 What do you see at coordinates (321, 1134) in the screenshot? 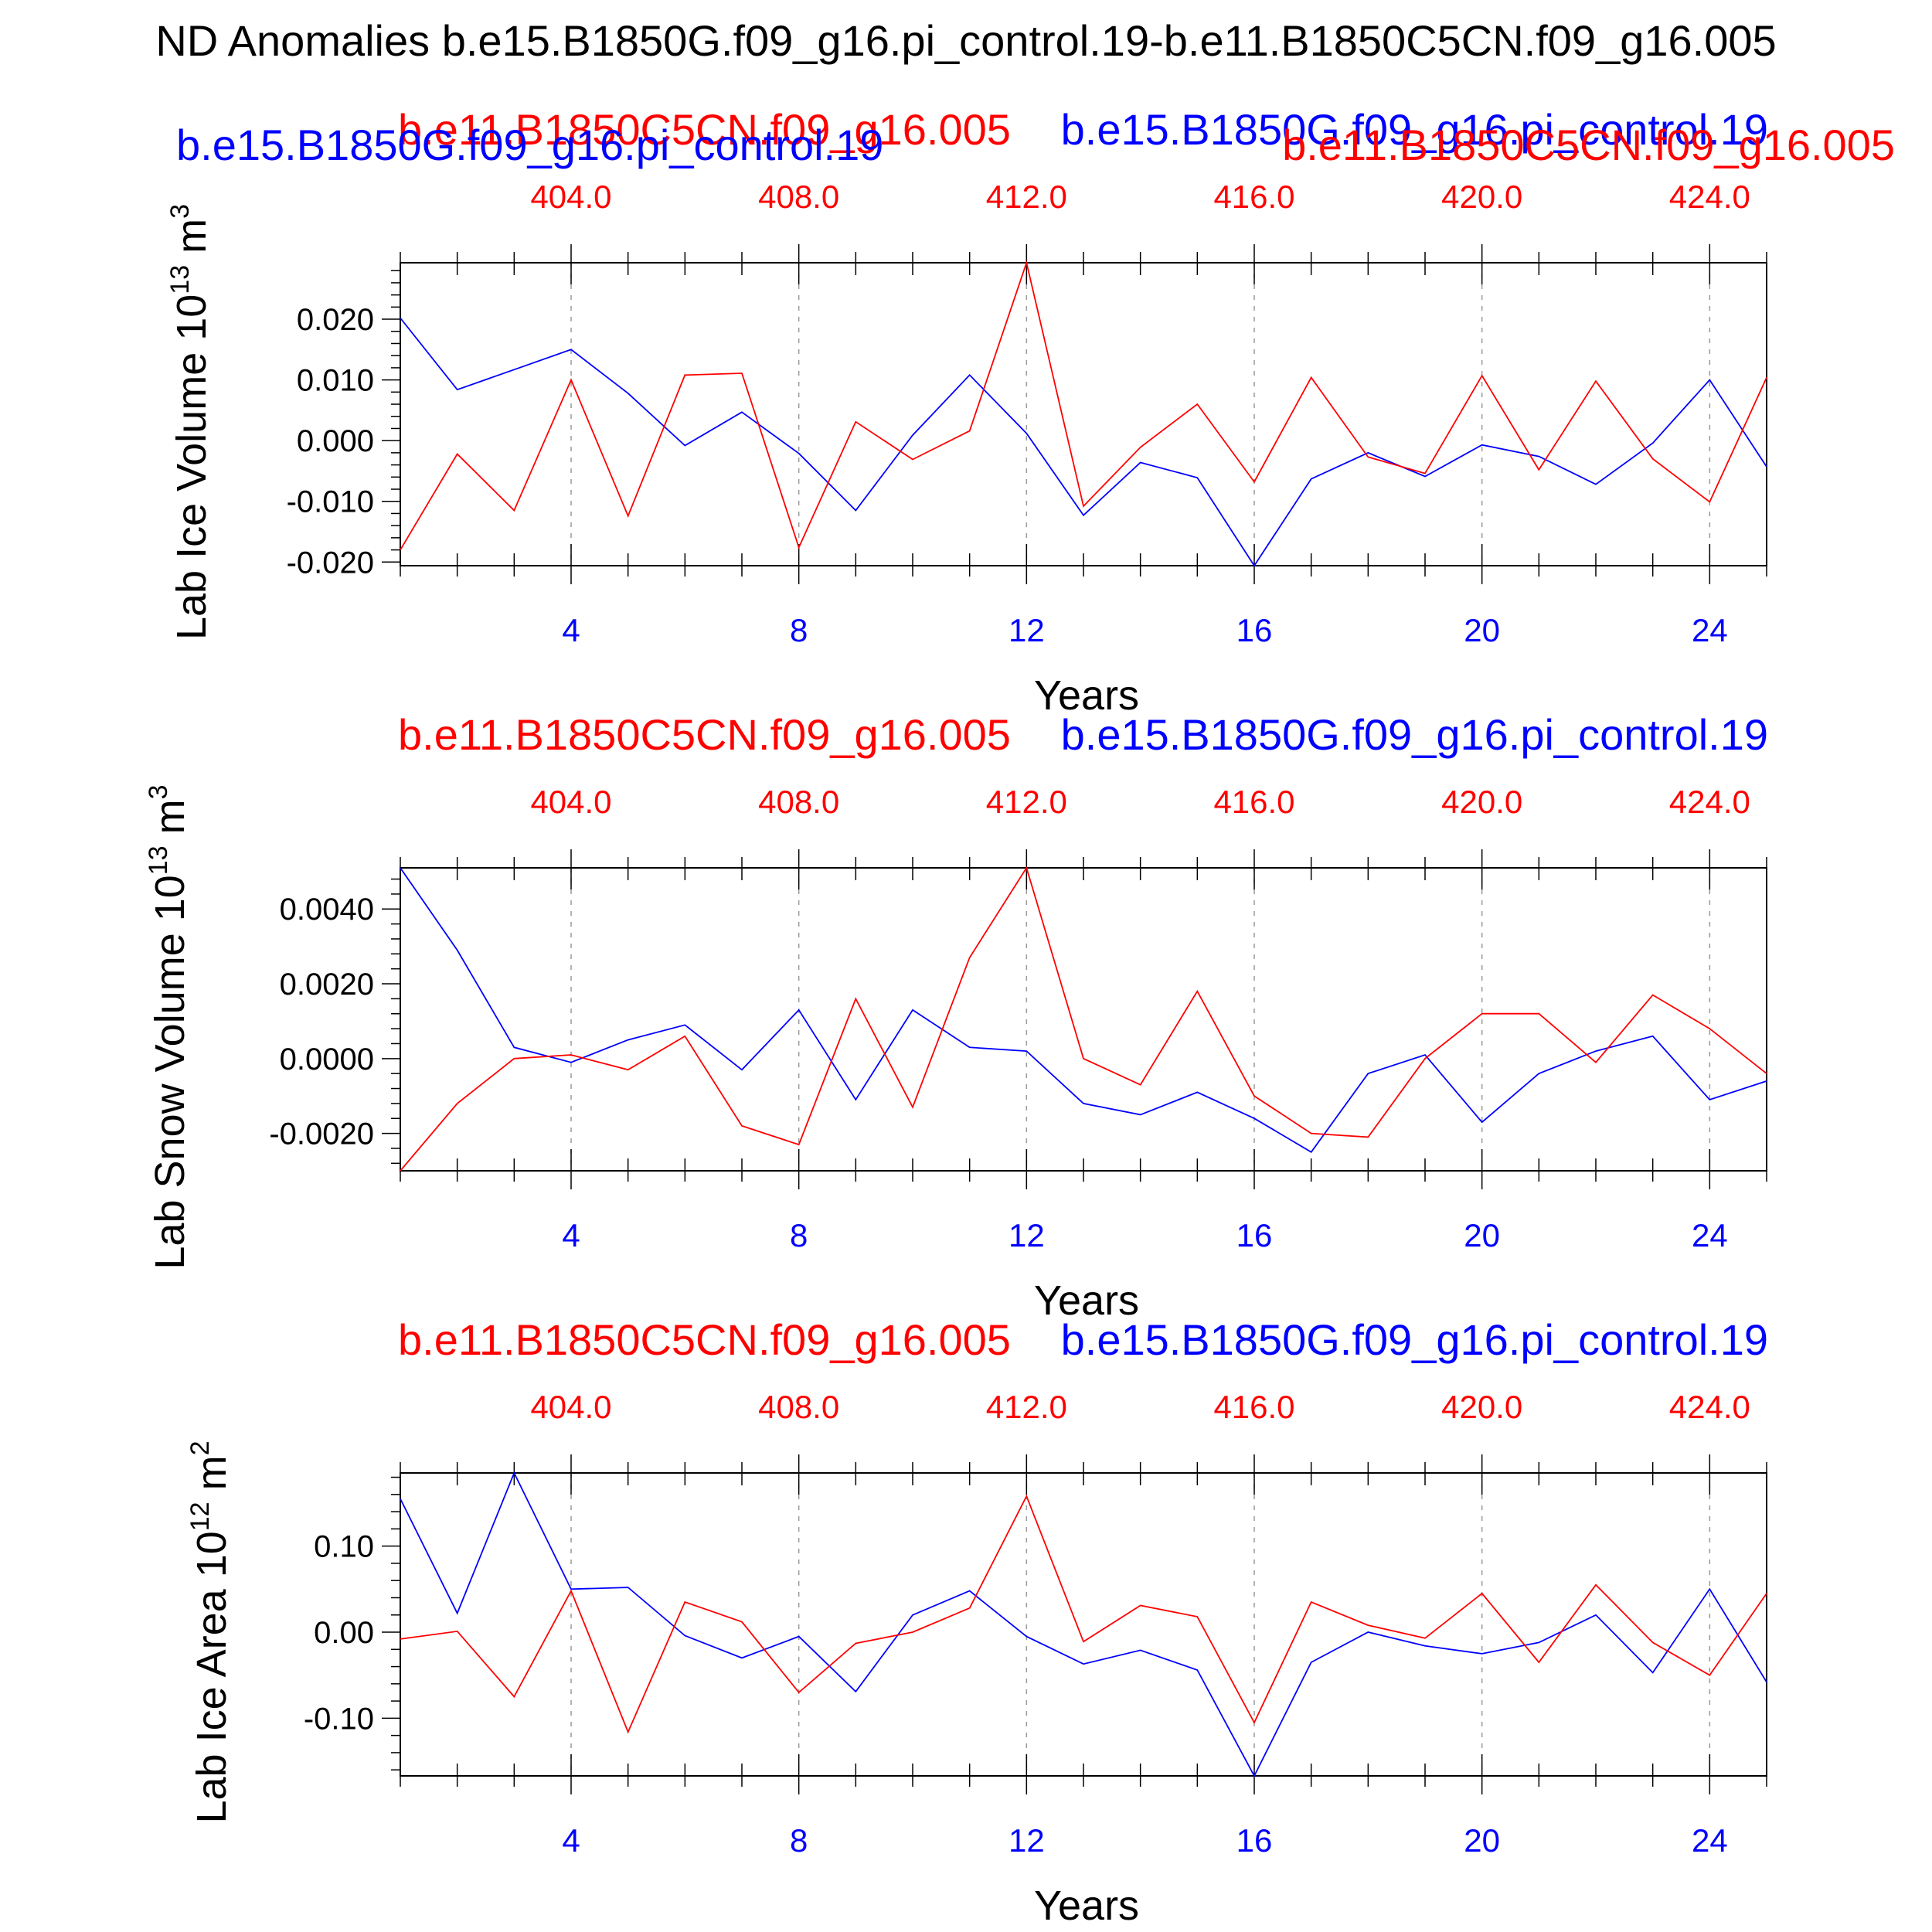
I see `y-tick-label: -0.0020` at bounding box center [321, 1134].